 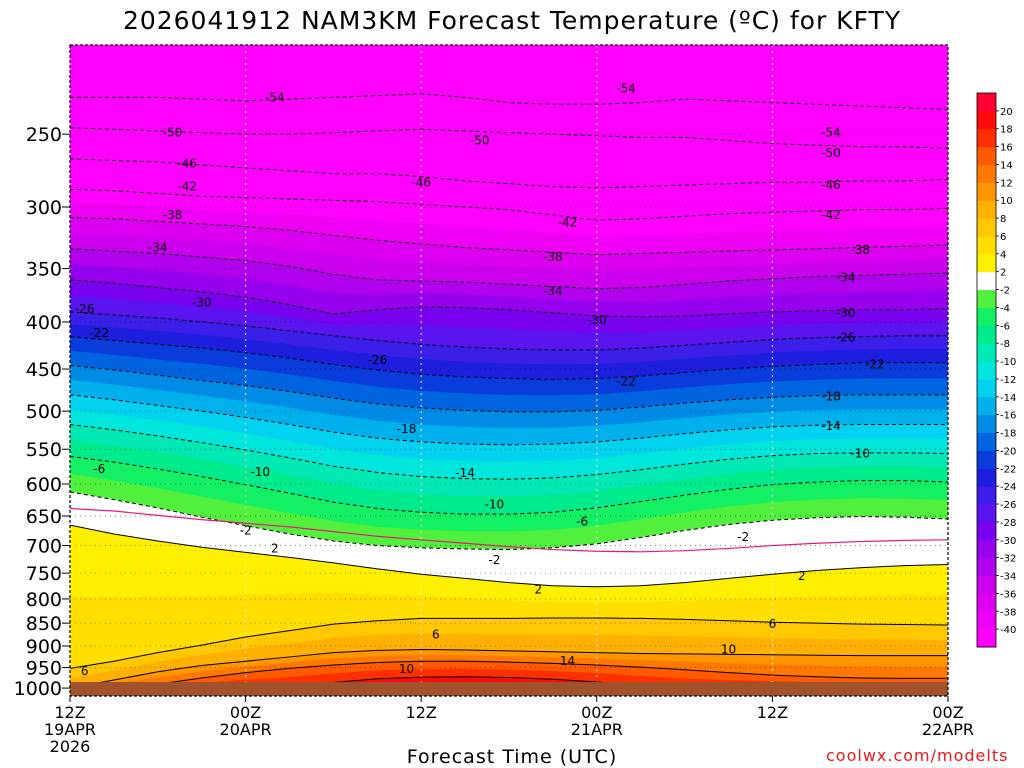 What do you see at coordinates (44, 624) in the screenshot?
I see `y-tick-label: 850` at bounding box center [44, 624].